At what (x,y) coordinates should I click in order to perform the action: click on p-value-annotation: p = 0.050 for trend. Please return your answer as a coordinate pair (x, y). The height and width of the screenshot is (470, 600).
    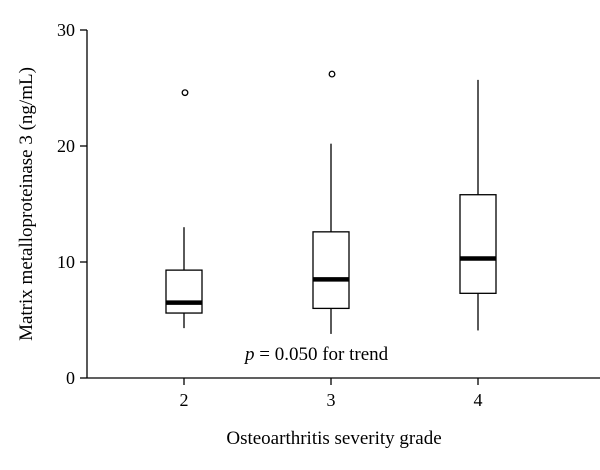
    Looking at the image, I should click on (316, 354).